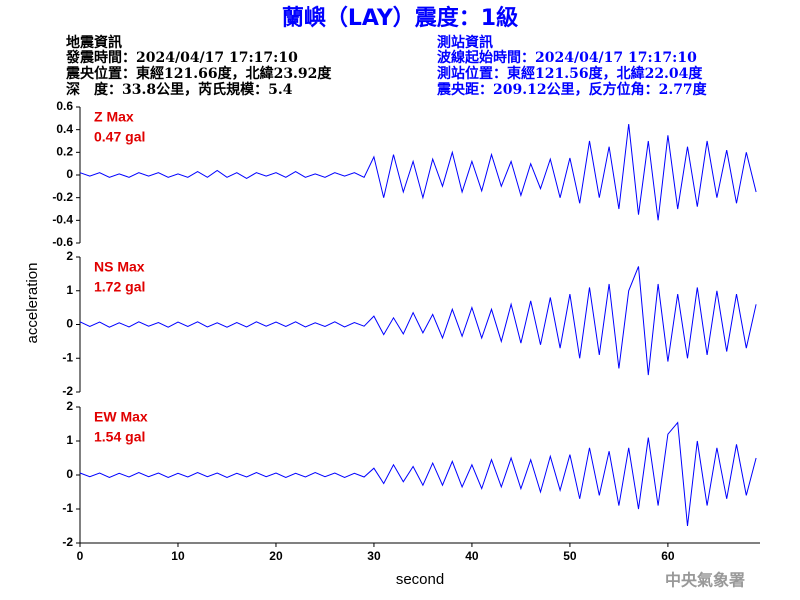  What do you see at coordinates (570, 73) in the screenshot?
I see `info-line: 測站位置：東經121.56度，北緯22.04度` at bounding box center [570, 73].